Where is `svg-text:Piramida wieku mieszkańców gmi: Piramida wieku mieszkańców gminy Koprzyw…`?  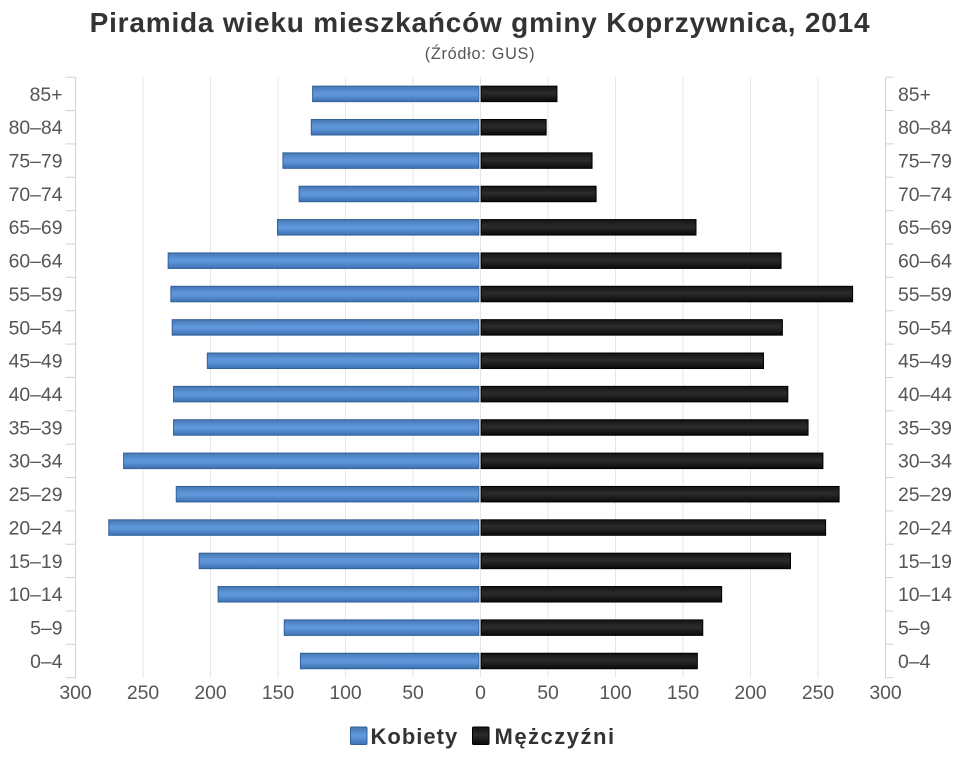
svg-text:Piramida wieku mieszkańców gmi: Piramida wieku mieszkańców gminy Koprzyw… is located at coordinates (480, 22).